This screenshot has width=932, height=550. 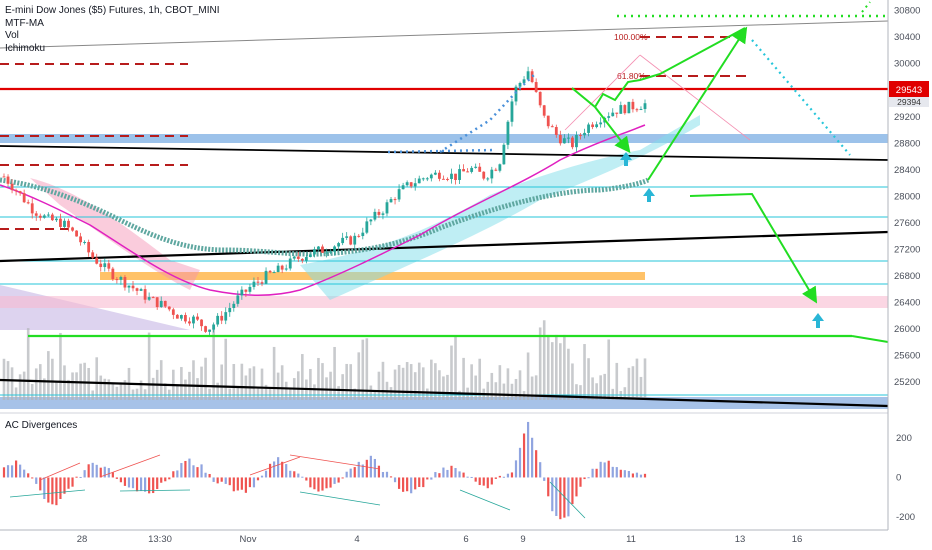 What do you see at coordinates (41, 425) in the screenshot?
I see `subpane-title: AC Divergences` at bounding box center [41, 425].